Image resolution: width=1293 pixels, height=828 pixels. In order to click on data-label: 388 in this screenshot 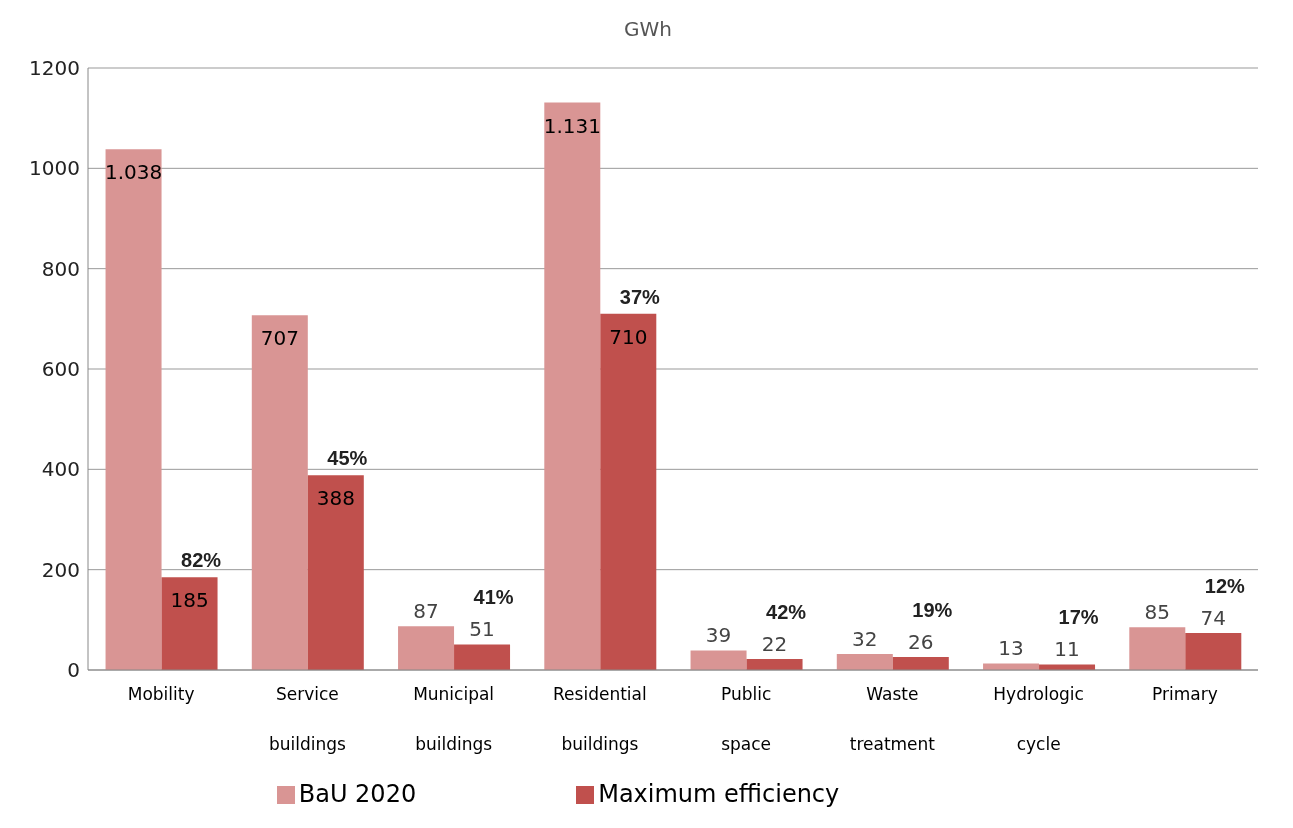, I will do `click(335, 498)`.